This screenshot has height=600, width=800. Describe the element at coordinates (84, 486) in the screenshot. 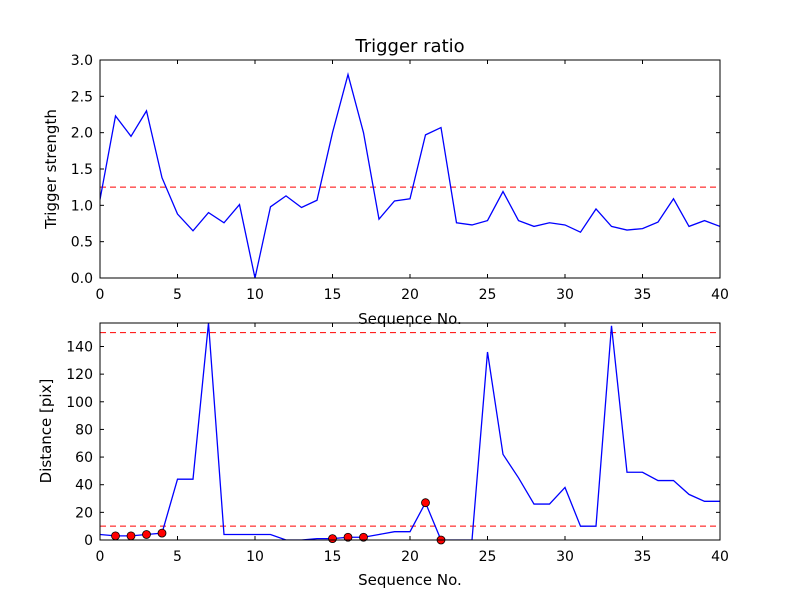

I see `y-tick-label: 40` at that location.